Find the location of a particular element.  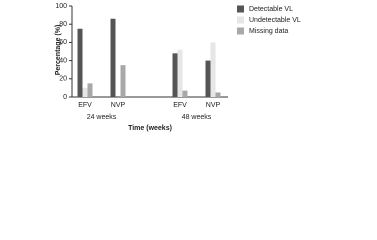

y-tick-label: 80 is located at coordinates (63, 24).